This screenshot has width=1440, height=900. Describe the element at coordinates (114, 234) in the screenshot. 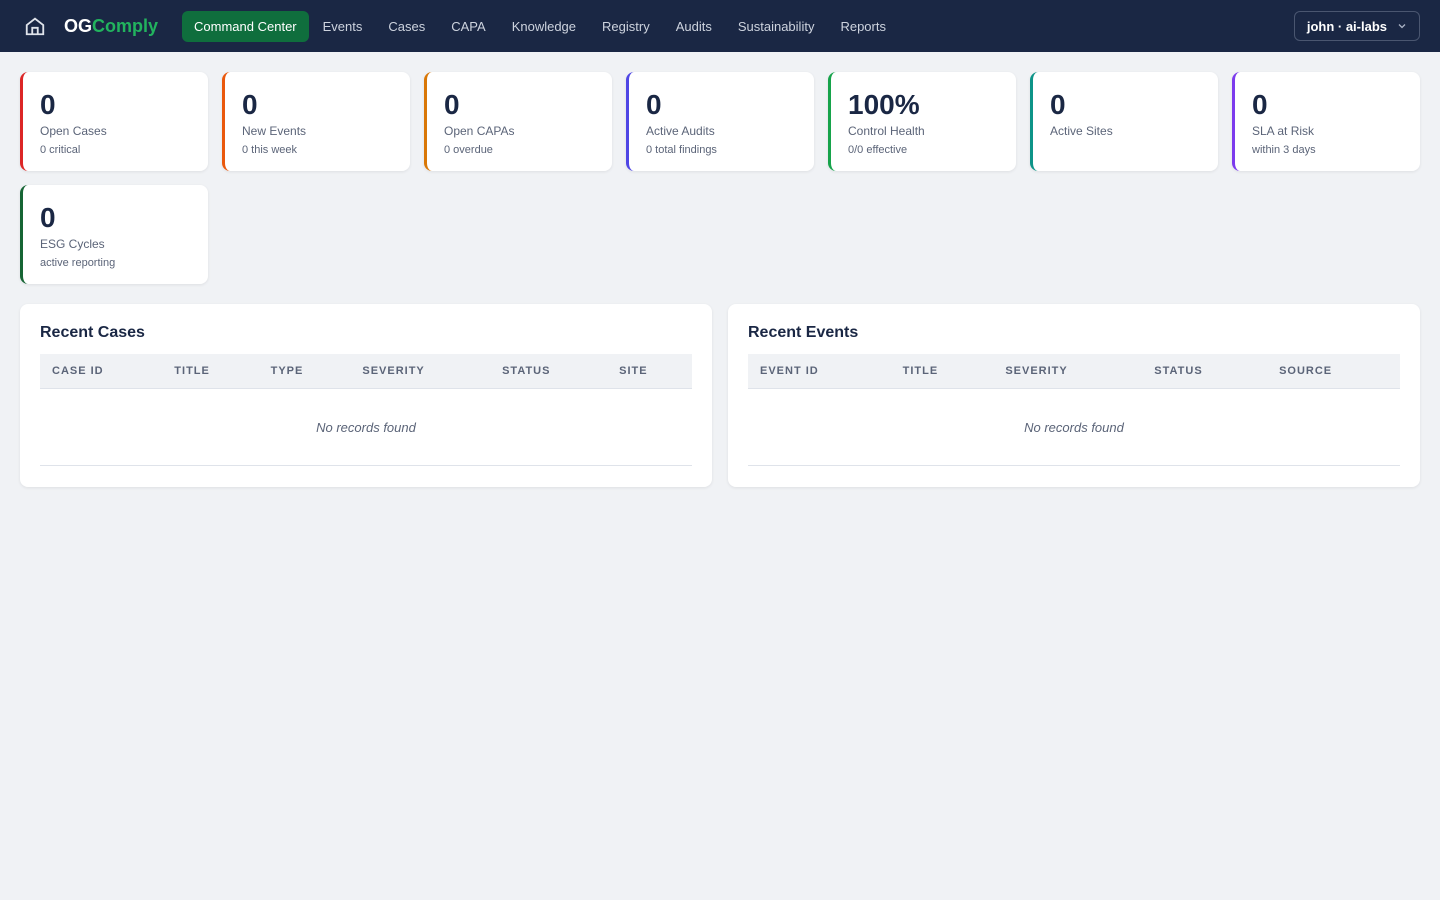

I see `kpi-card-esg-cycles: 0 ESG Cycles active reporting` at that location.